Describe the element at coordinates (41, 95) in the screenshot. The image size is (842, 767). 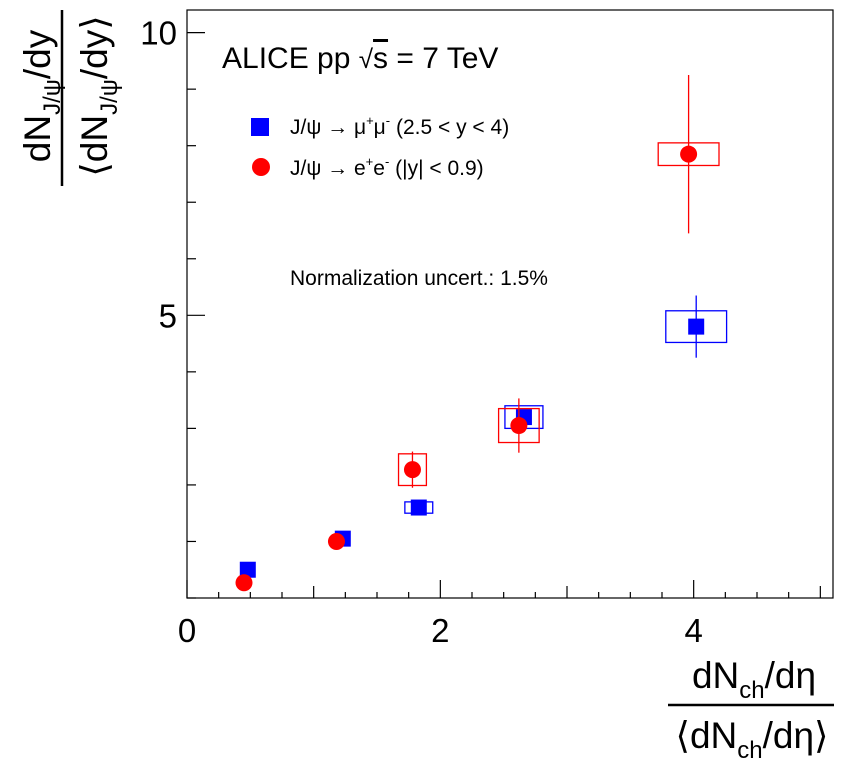
I see `y-label-numerator: dNJ/ψ/dy` at that location.